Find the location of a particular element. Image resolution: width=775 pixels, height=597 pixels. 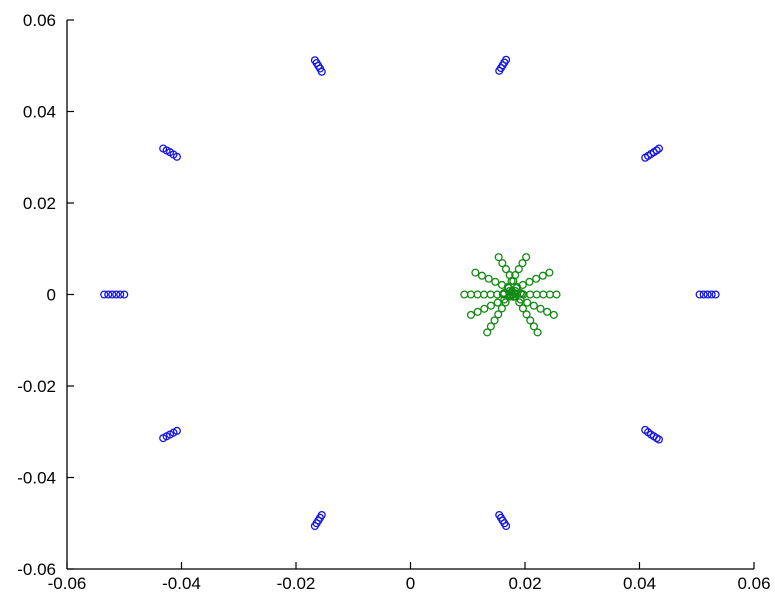

x-tick-label: 0.04 is located at coordinates (639, 583).